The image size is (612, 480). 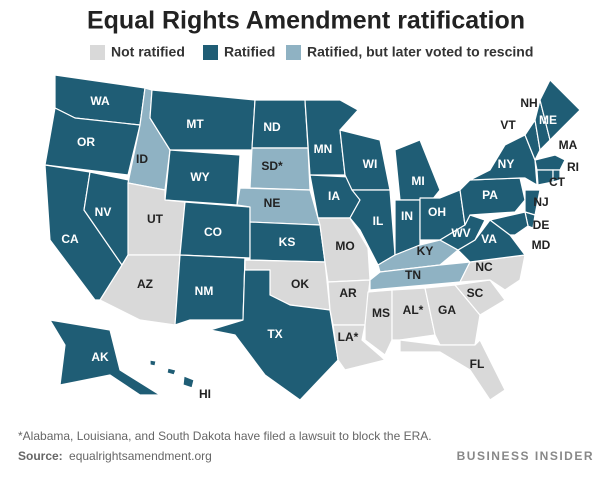 I want to click on state-label: NY, so click(x=506, y=164).